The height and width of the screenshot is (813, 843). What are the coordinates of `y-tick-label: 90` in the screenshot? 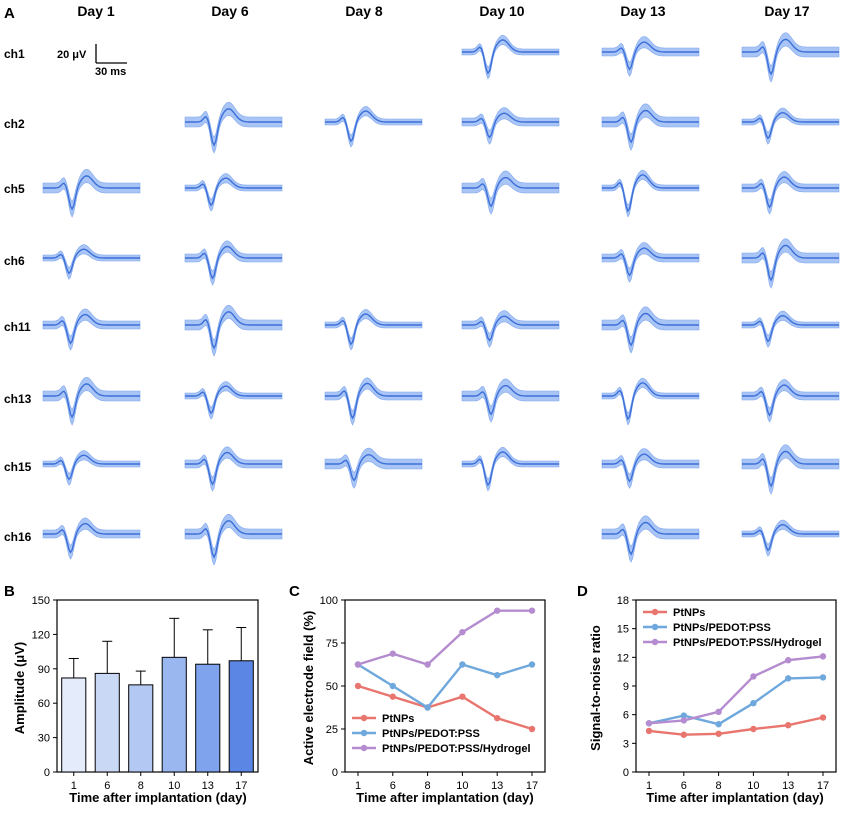 It's located at (44, 670).